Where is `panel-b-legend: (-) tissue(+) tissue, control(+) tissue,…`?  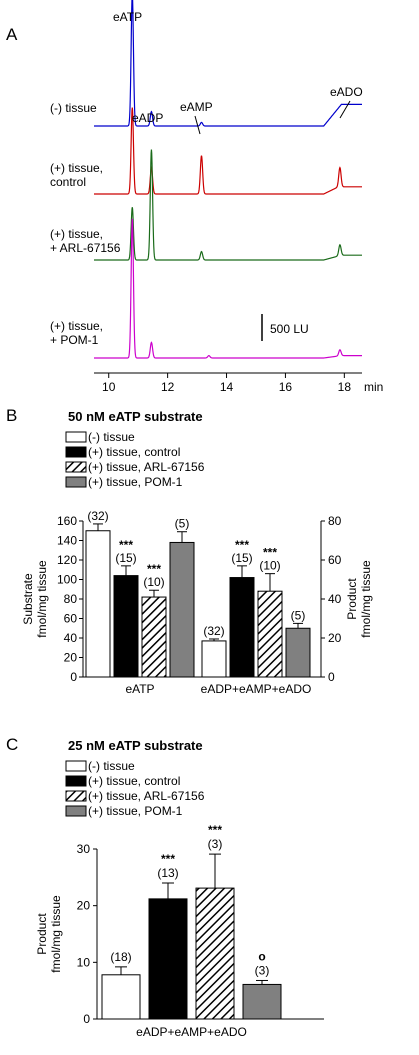 panel-b-legend: (-) tissue(+) tissue, control(+) tissue,… is located at coordinates (135, 459).